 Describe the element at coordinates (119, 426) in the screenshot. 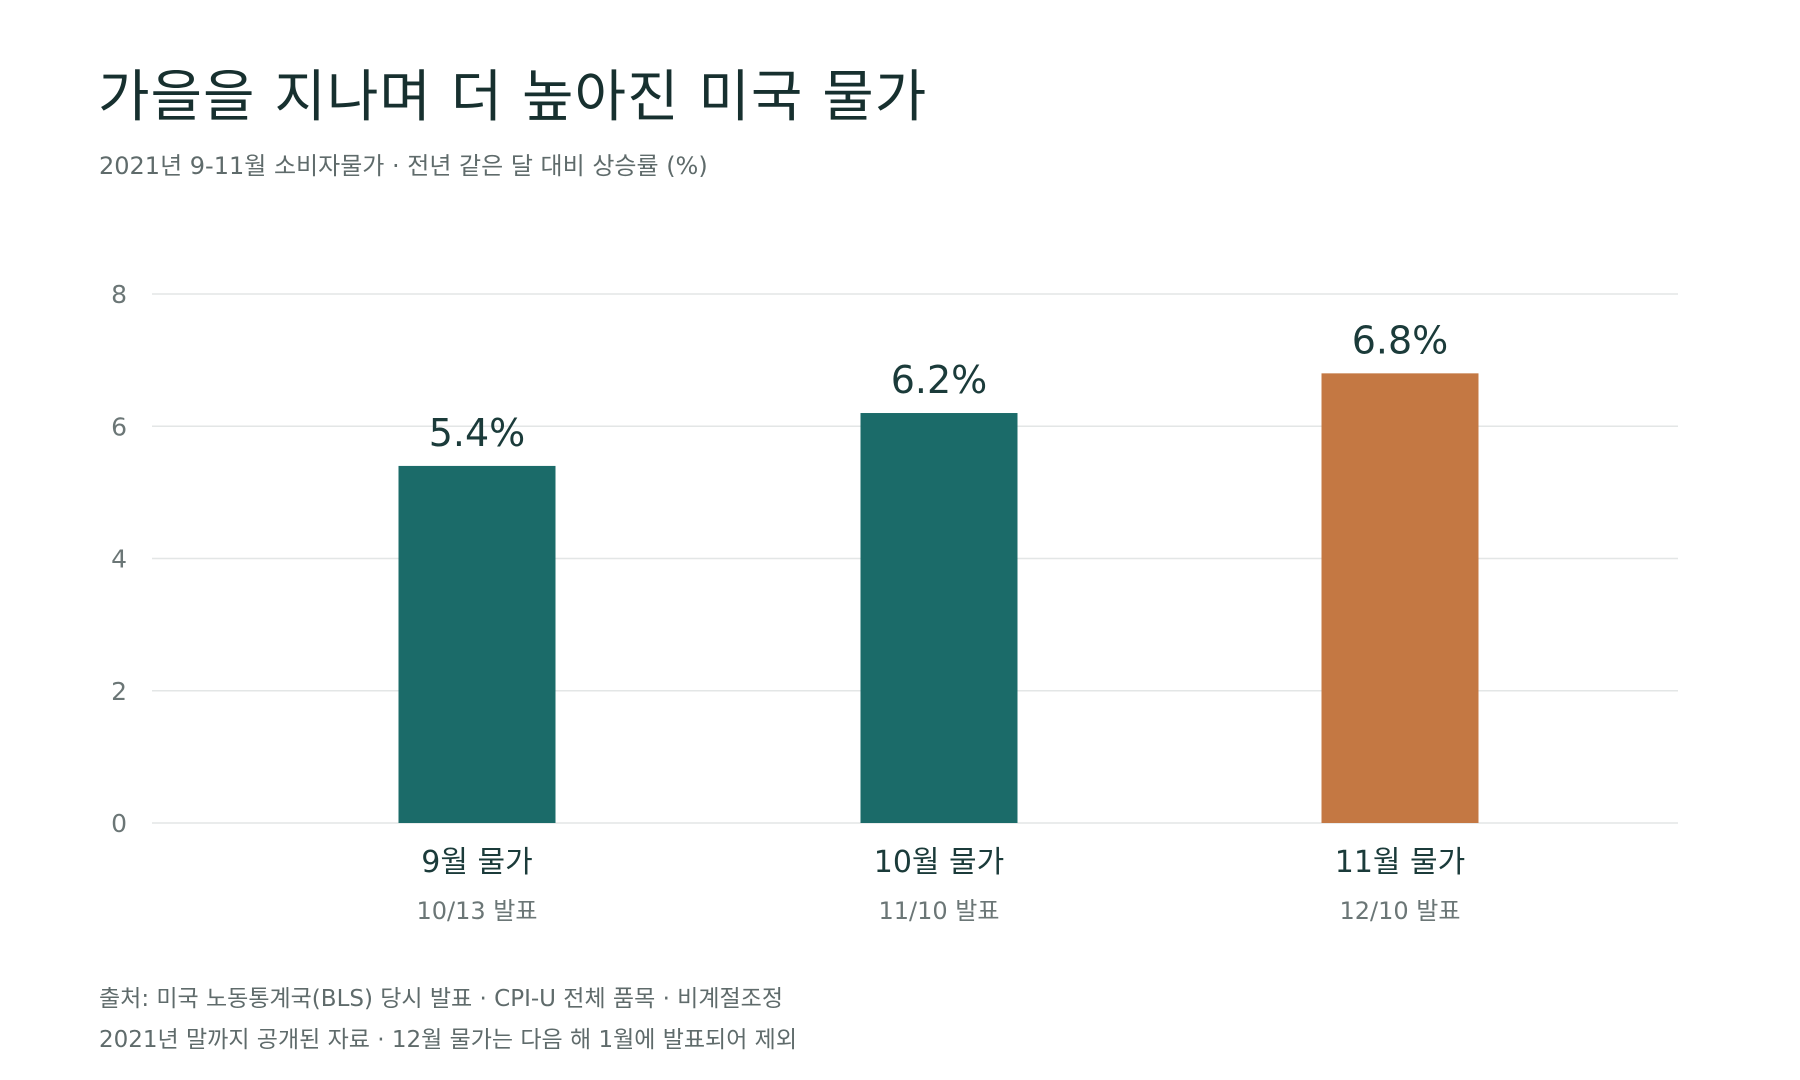

I see `y-tick-label: 6` at that location.